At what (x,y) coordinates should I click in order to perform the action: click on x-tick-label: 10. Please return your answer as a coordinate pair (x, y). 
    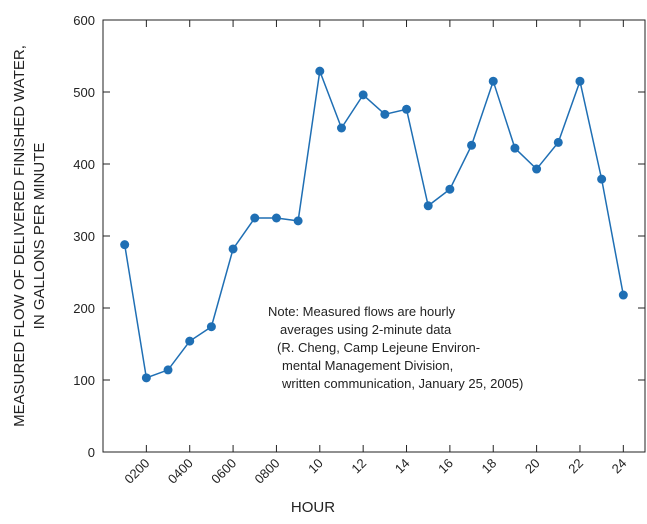
    Looking at the image, I should click on (315, 466).